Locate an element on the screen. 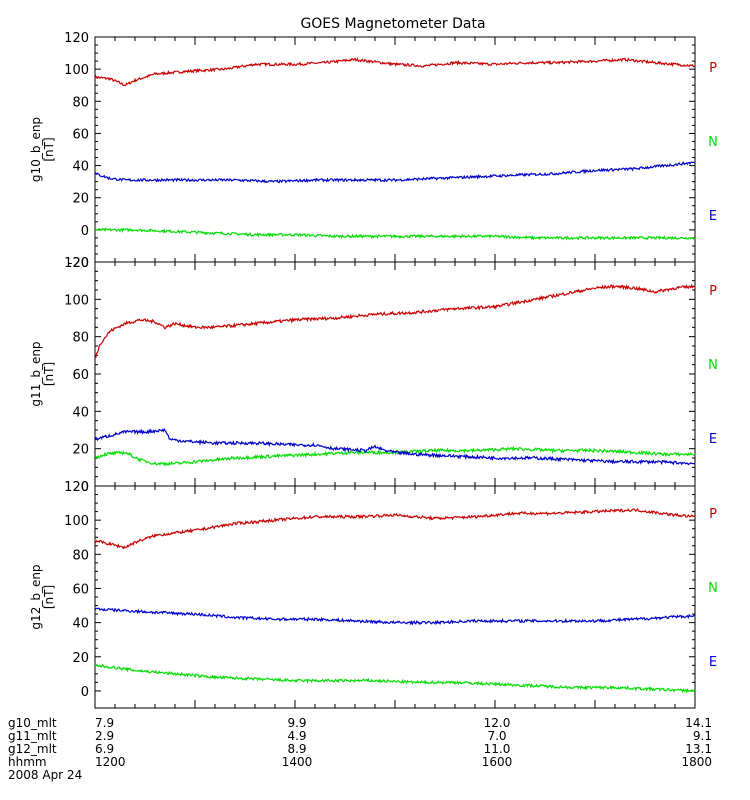 This screenshot has height=800, width=750. date-label: 2008 Apr 24 is located at coordinates (45, 775).